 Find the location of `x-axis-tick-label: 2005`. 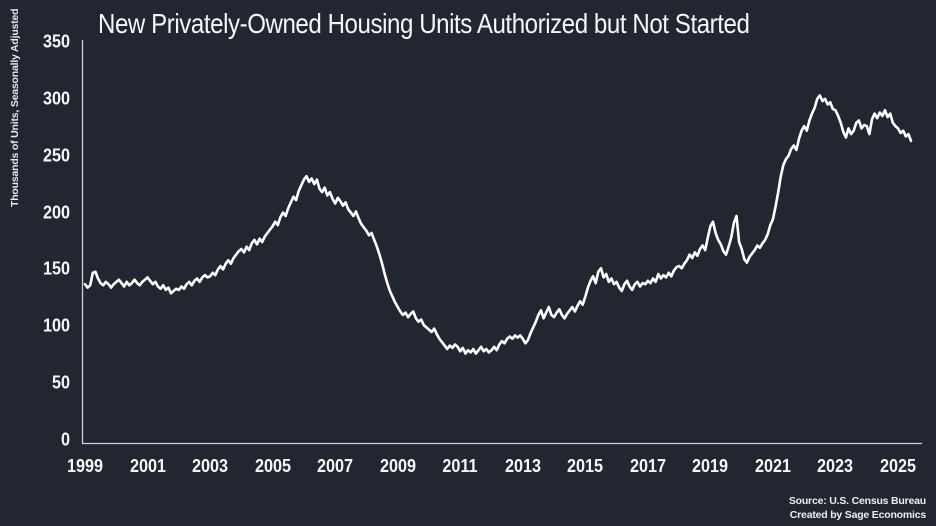

x-axis-tick-label: 2005 is located at coordinates (272, 466).